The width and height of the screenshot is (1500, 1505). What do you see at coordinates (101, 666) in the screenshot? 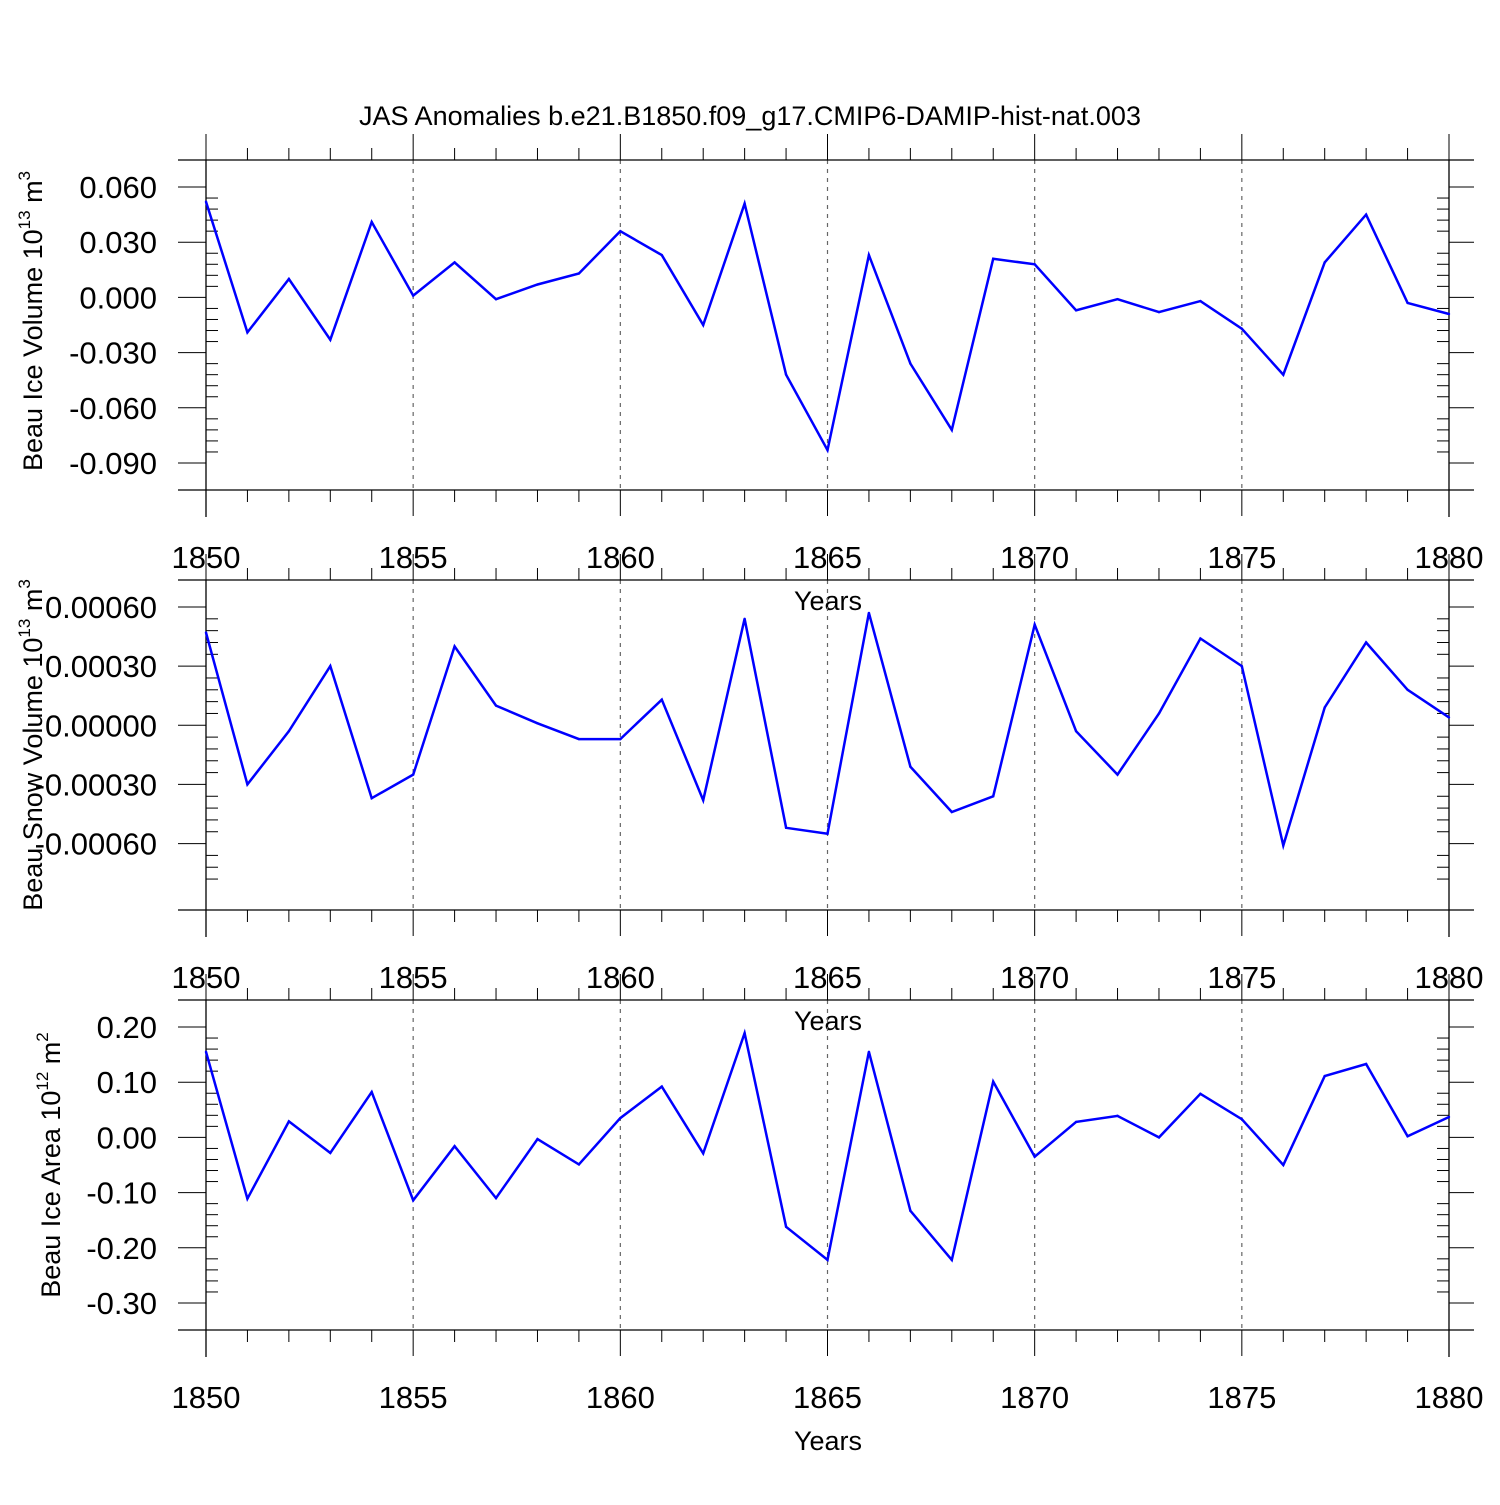
I see `y-tick-label: 0.00030` at bounding box center [101, 666].